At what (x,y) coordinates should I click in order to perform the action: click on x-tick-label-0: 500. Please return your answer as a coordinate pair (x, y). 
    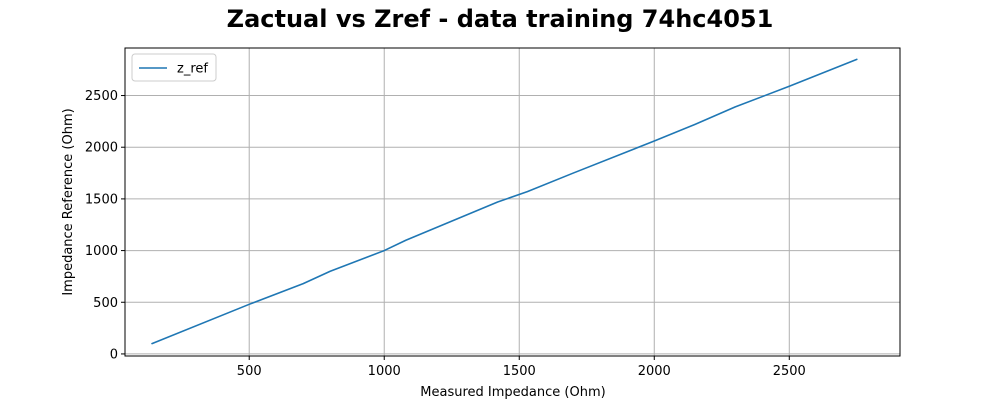
    Looking at the image, I should click on (249, 371).